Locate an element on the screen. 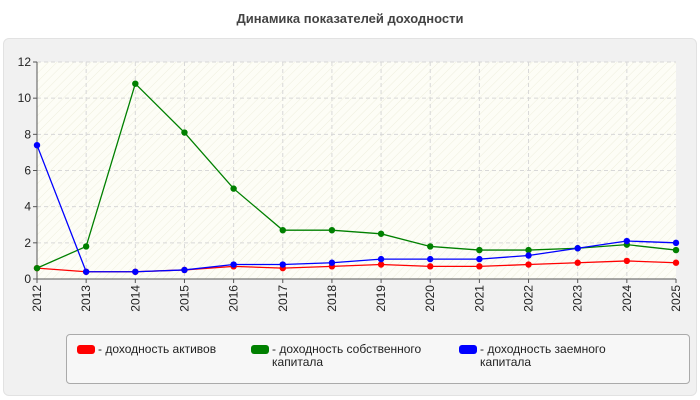  x-tick-label: 2015 is located at coordinates (184, 298).